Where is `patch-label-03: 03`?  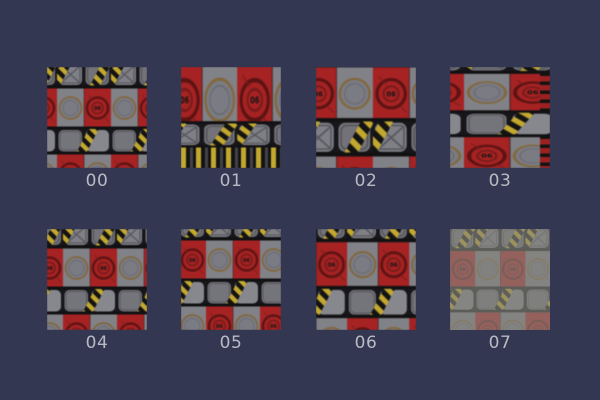
patch-label-03: 03 is located at coordinates (500, 181).